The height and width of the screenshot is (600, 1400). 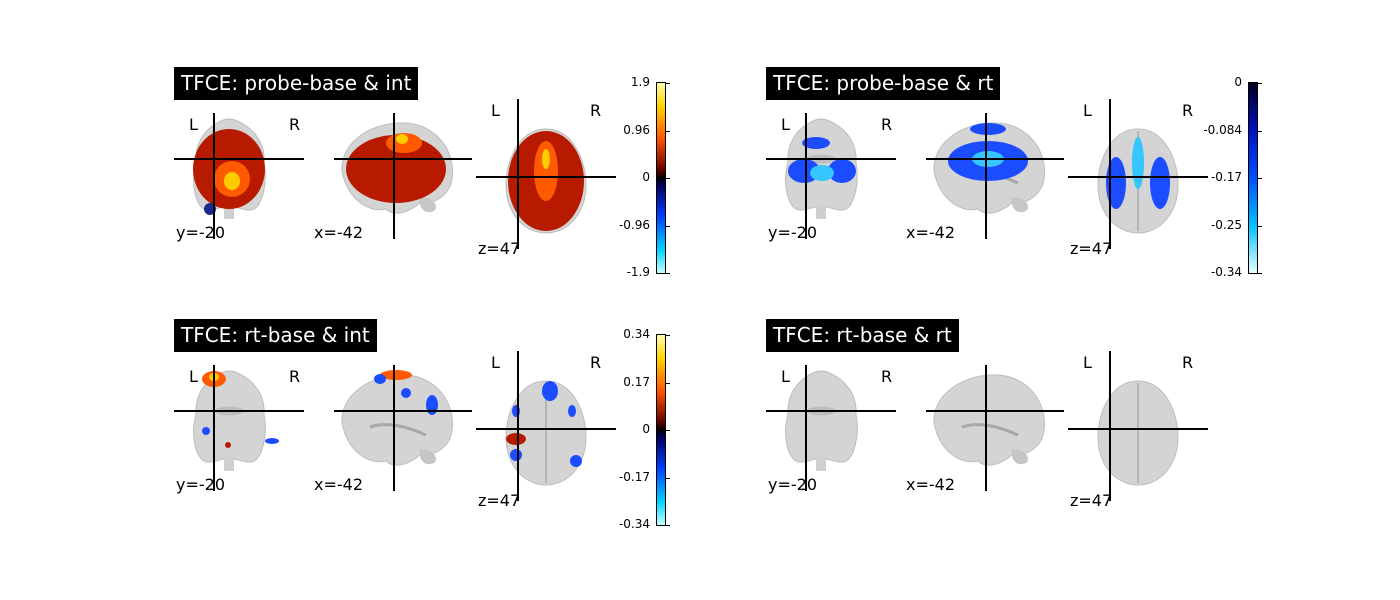 I want to click on axial-cold-core, so click(x=1138, y=163).